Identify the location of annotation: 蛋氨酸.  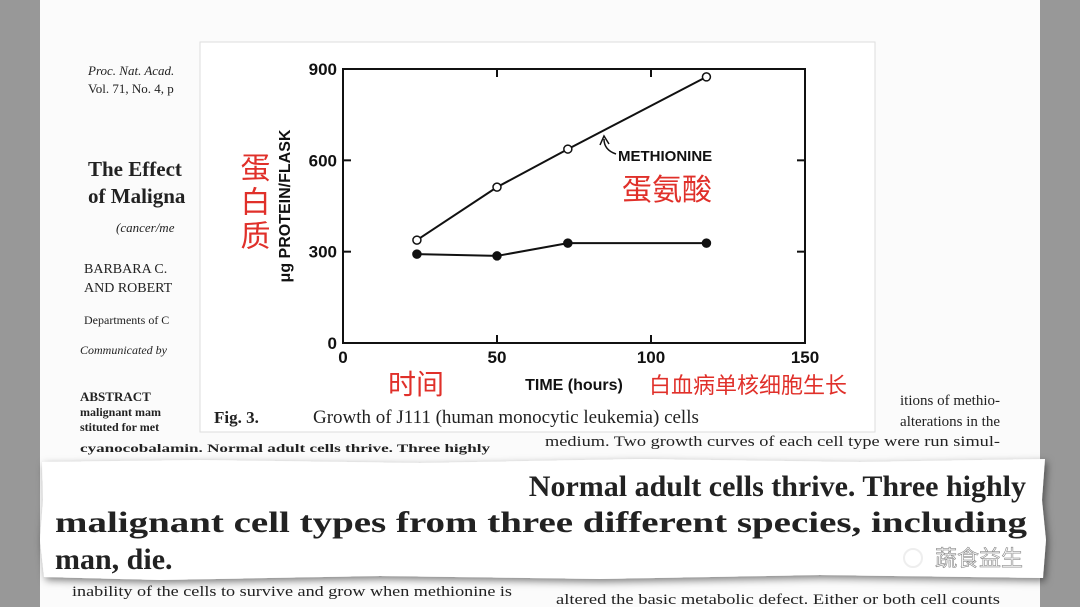
(667, 190).